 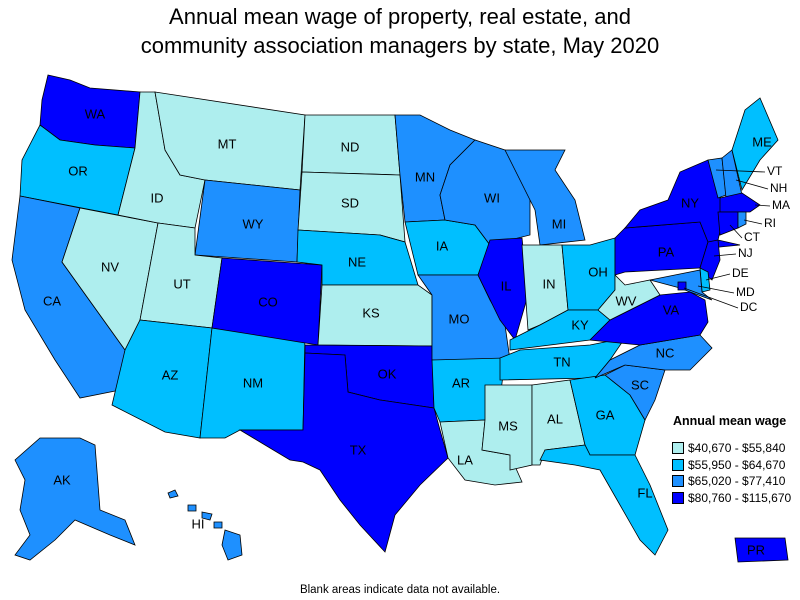 I want to click on label-UT: UT, so click(x=181, y=283).